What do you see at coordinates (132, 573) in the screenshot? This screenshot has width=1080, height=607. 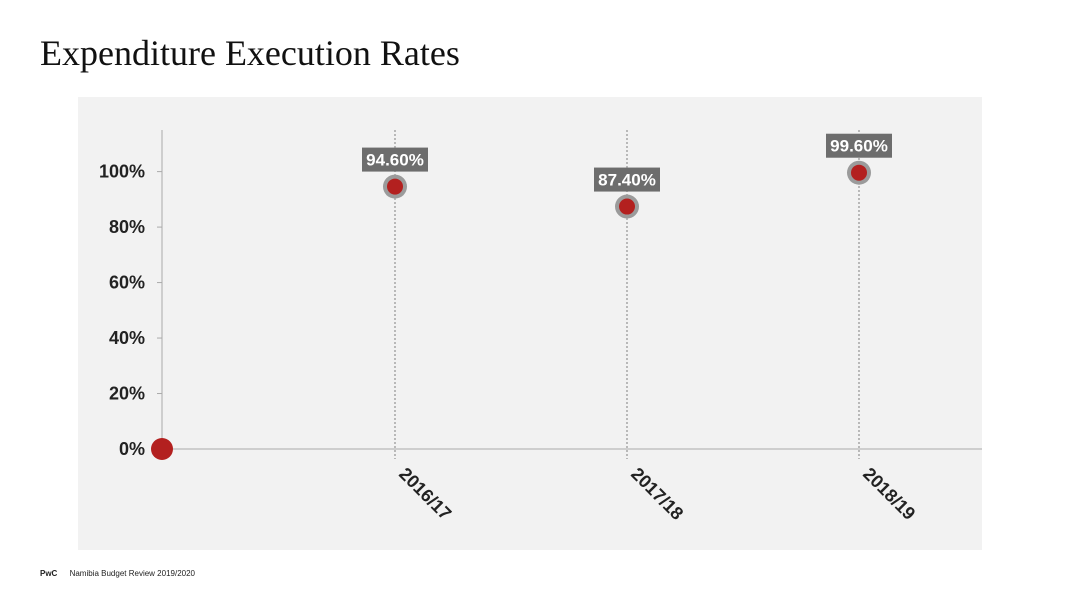 I see `footer-text: Namibia Budget Review 2019/2020` at bounding box center [132, 573].